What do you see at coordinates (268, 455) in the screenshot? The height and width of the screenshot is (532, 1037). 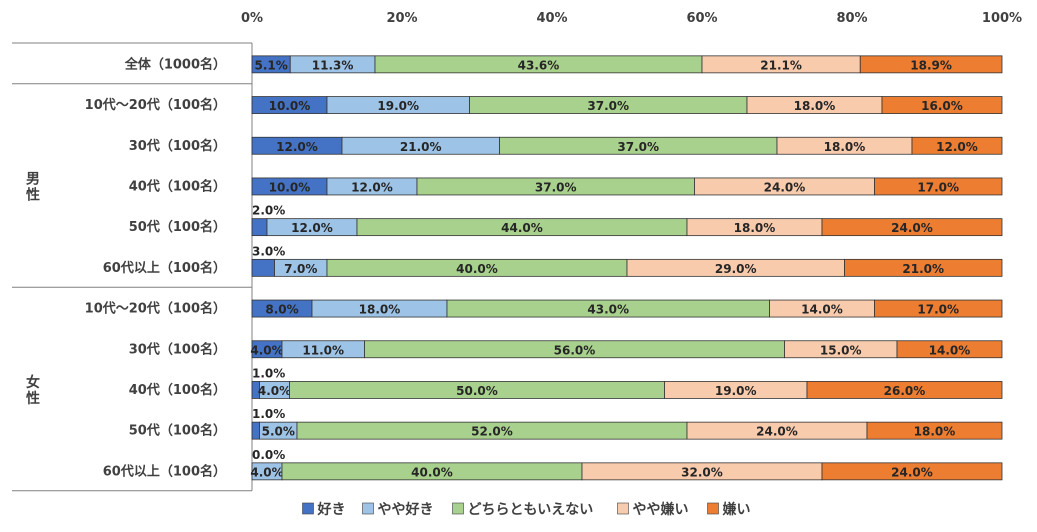 I see `data-label: 0.0%` at bounding box center [268, 455].